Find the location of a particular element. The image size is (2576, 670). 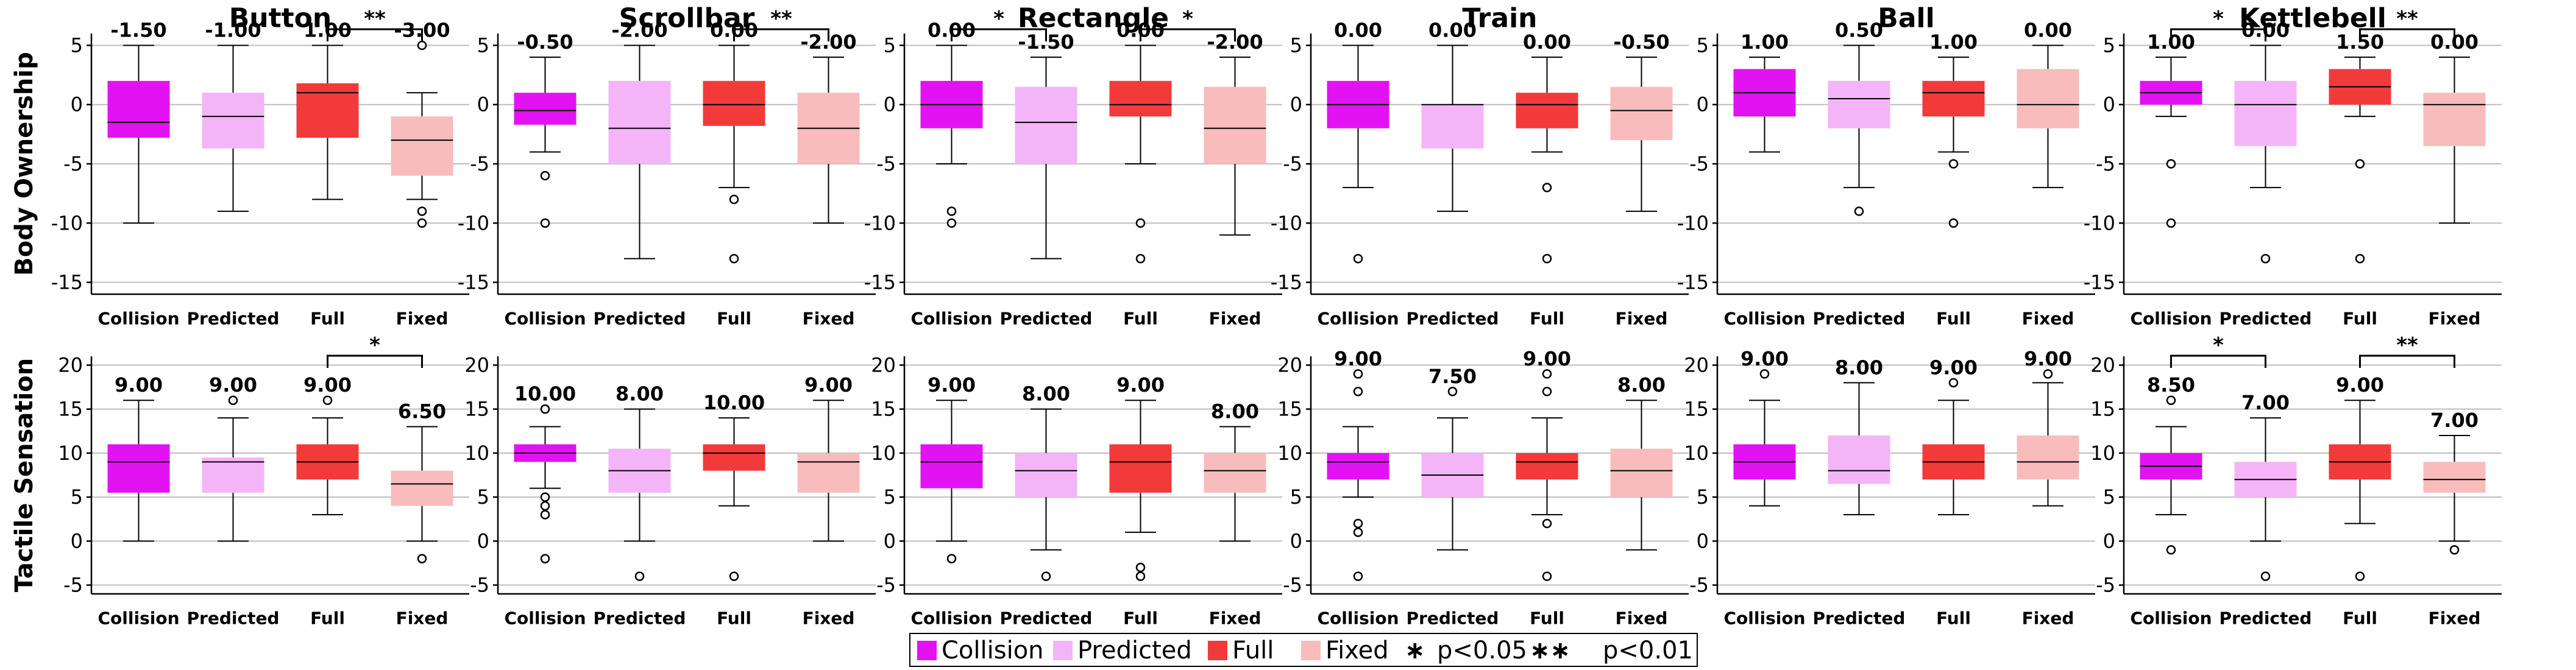

median-label: -1.00 is located at coordinates (233, 30).